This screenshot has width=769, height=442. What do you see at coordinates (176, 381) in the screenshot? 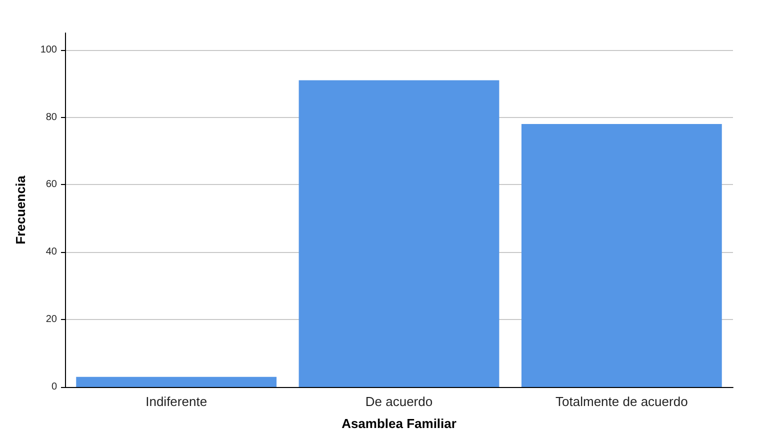
I see `bar` at bounding box center [176, 381].